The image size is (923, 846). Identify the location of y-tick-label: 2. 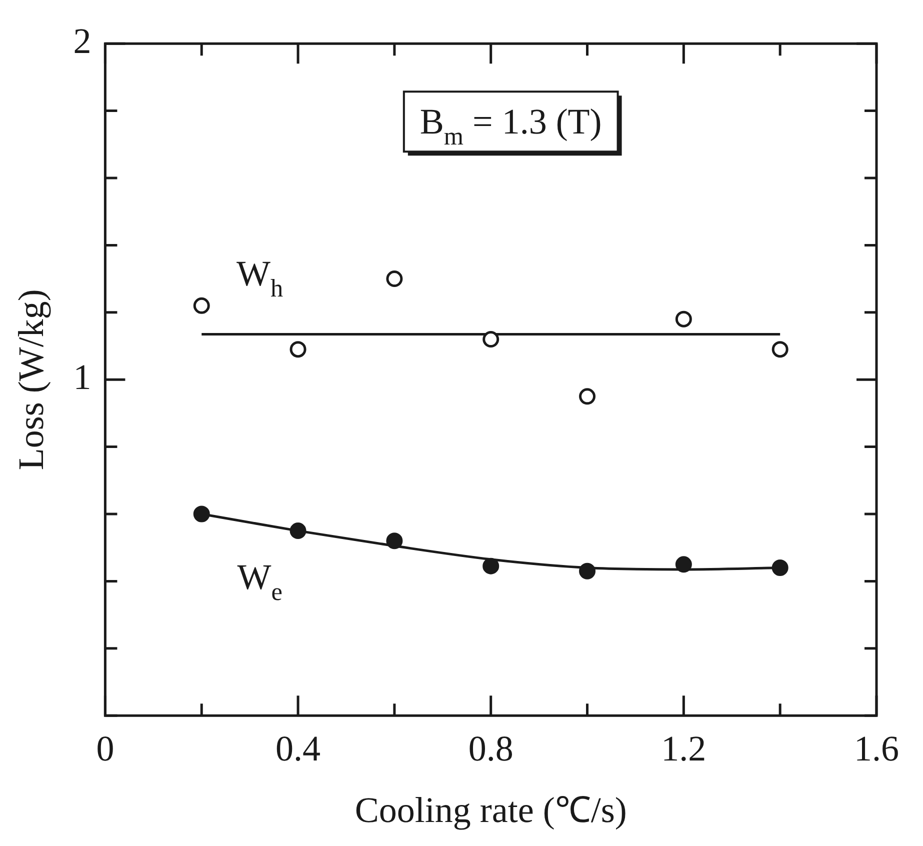
(82, 41).